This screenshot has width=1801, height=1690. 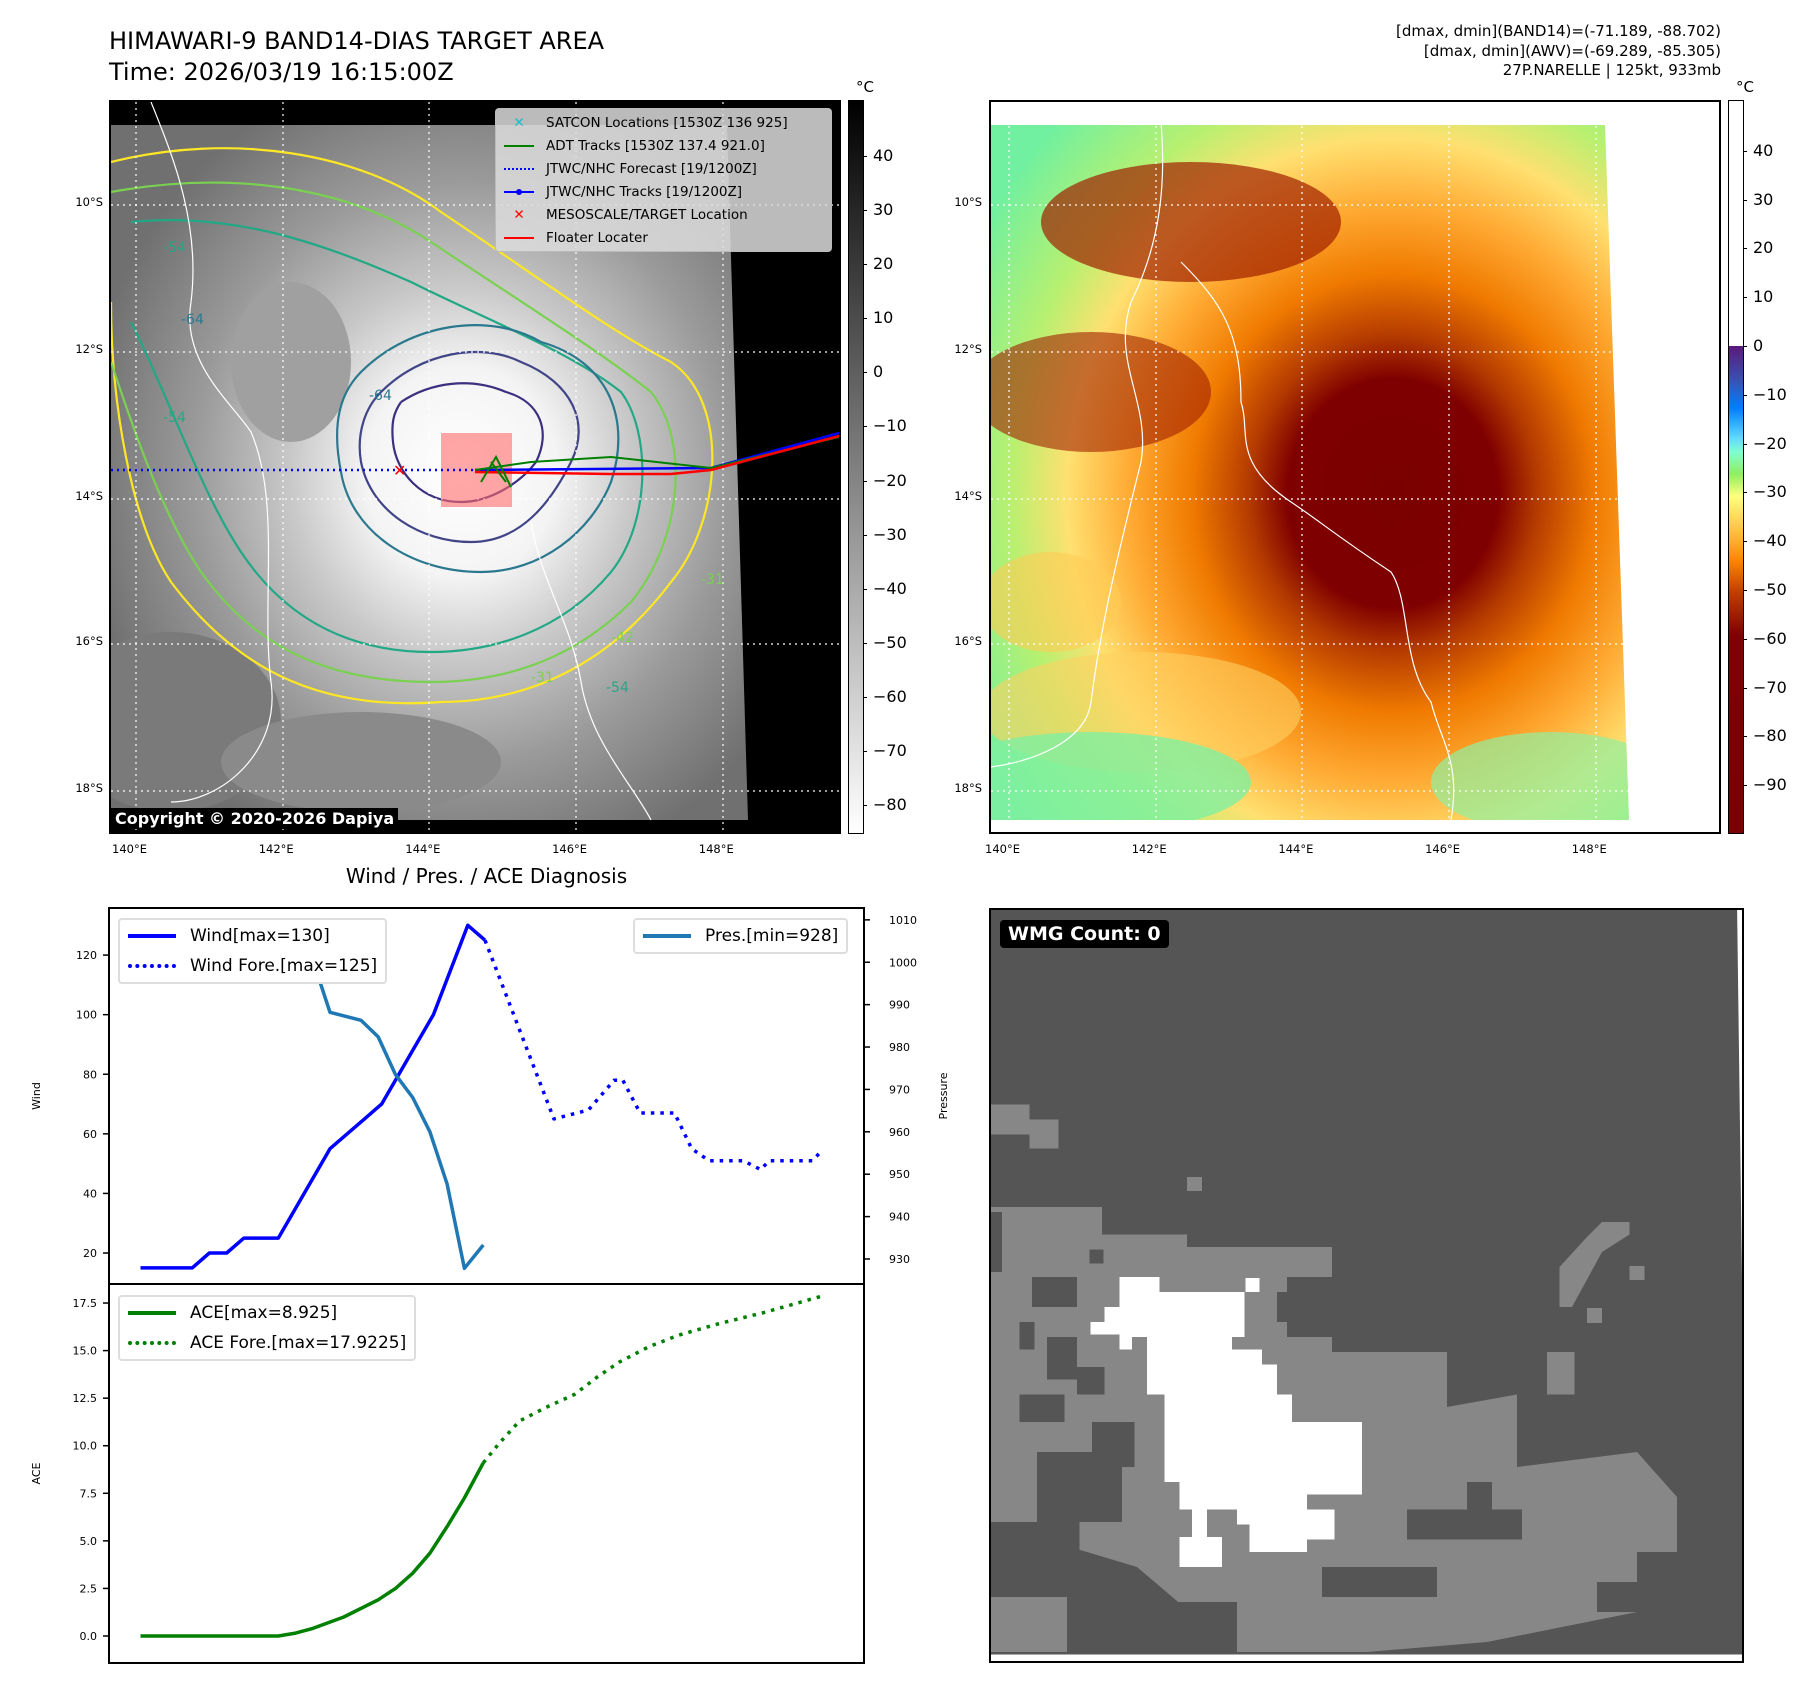 I want to click on legend-jtwc-tracks: JTWC/NHC Tracks [19/1200Z], so click(x=663, y=191).